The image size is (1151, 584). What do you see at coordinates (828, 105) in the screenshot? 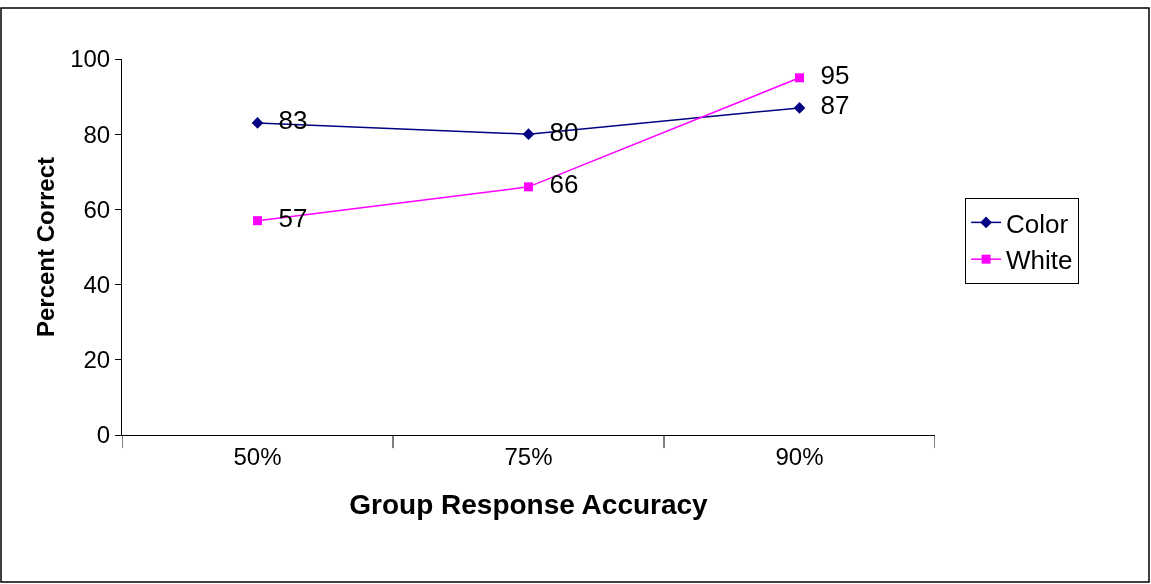
I see `data-label: 87` at bounding box center [828, 105].